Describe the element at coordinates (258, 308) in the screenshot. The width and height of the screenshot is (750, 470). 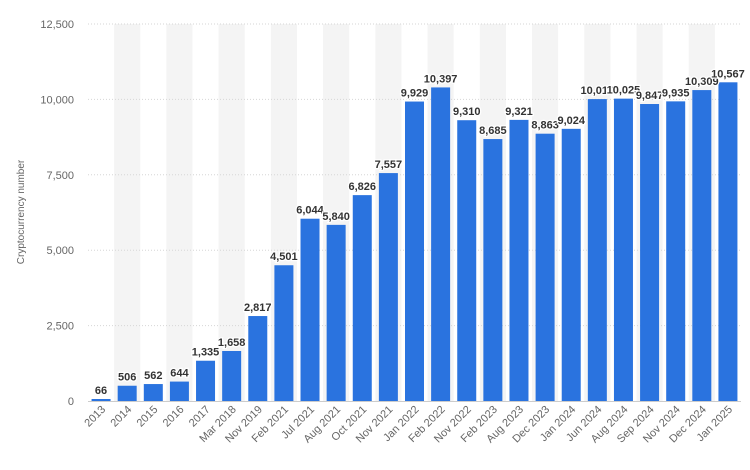
I see `value-label: 2,817` at that location.